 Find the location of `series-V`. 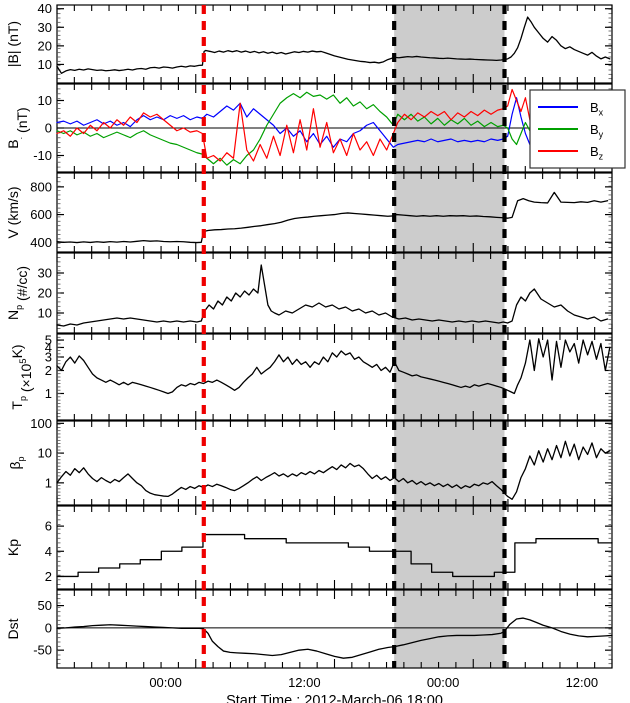

series-V is located at coordinates (332, 217).